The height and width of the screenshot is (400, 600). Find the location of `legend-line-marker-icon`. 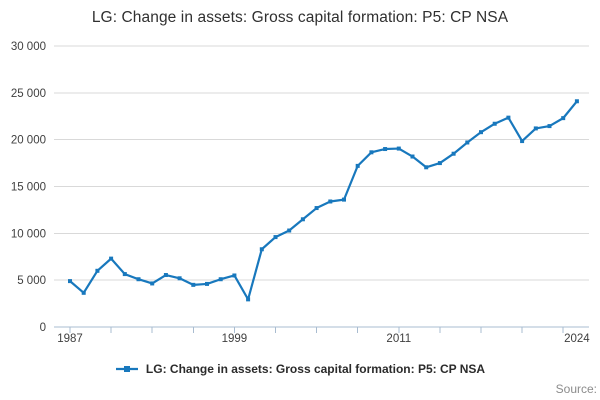

legend-line-marker-icon is located at coordinates (126, 369).